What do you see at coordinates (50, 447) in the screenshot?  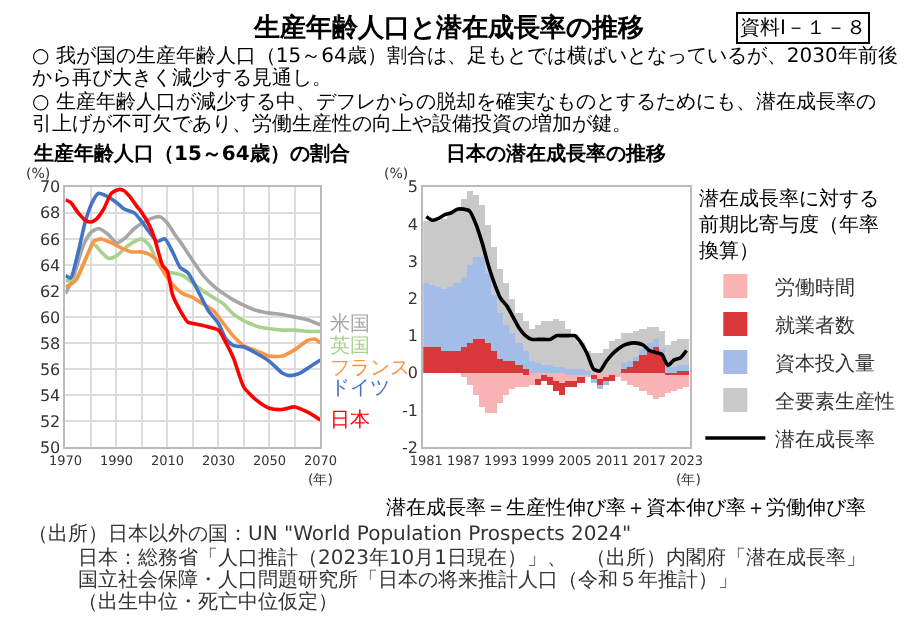 I see `y-tick-label: 50` at bounding box center [50, 447].